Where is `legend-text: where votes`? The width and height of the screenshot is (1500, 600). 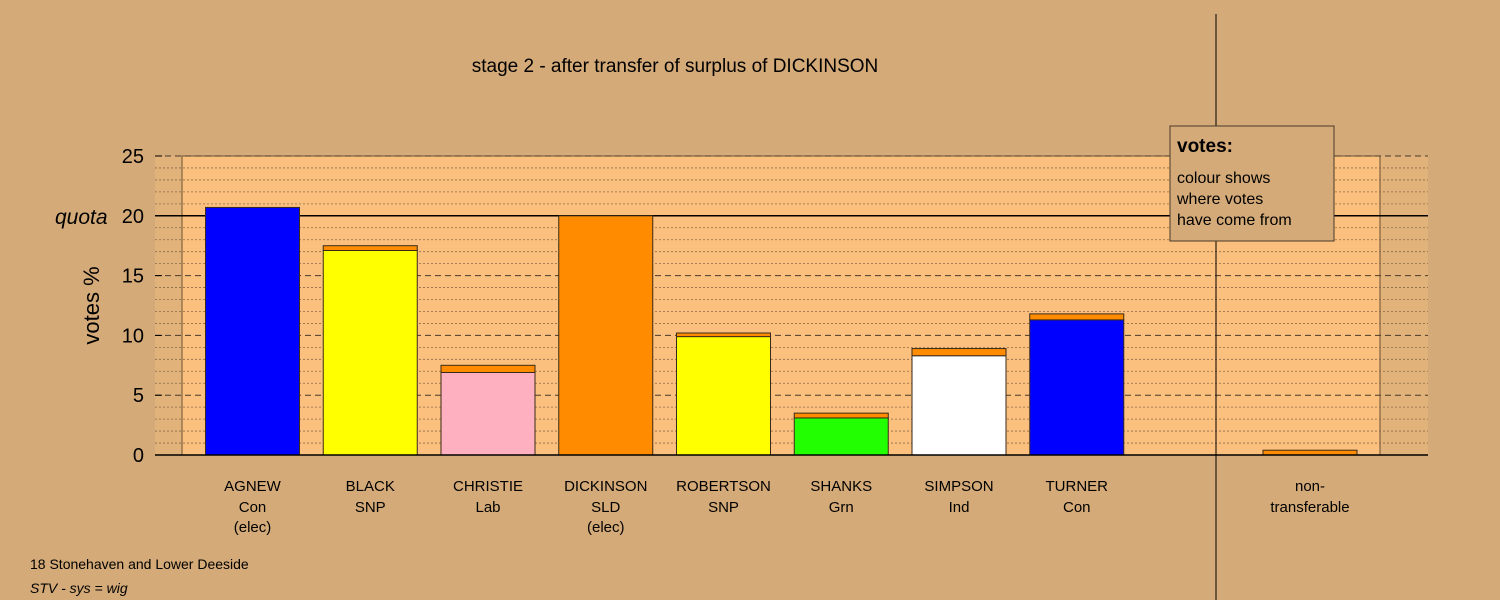 legend-text: where votes is located at coordinates (1219, 199).